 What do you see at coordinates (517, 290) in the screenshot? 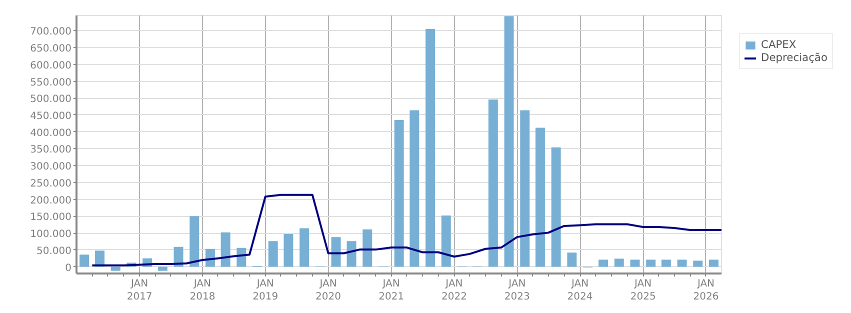
I see `x-tick-label: JAN 2023` at bounding box center [517, 290].